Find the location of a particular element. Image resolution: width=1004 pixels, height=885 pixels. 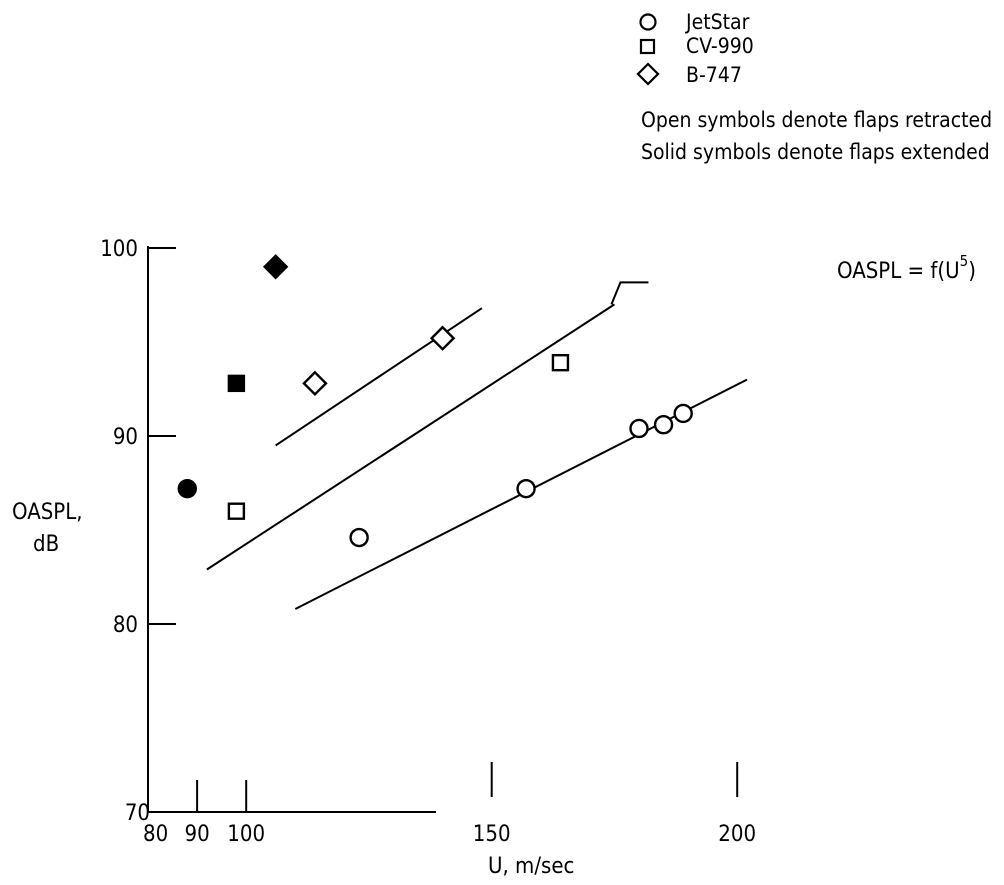

annotation: OASPL = f(U5) is located at coordinates (793, 278).